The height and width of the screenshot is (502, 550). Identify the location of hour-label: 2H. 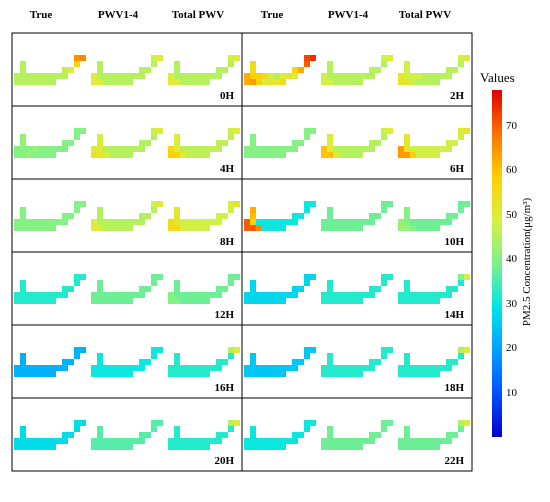
(457, 96).